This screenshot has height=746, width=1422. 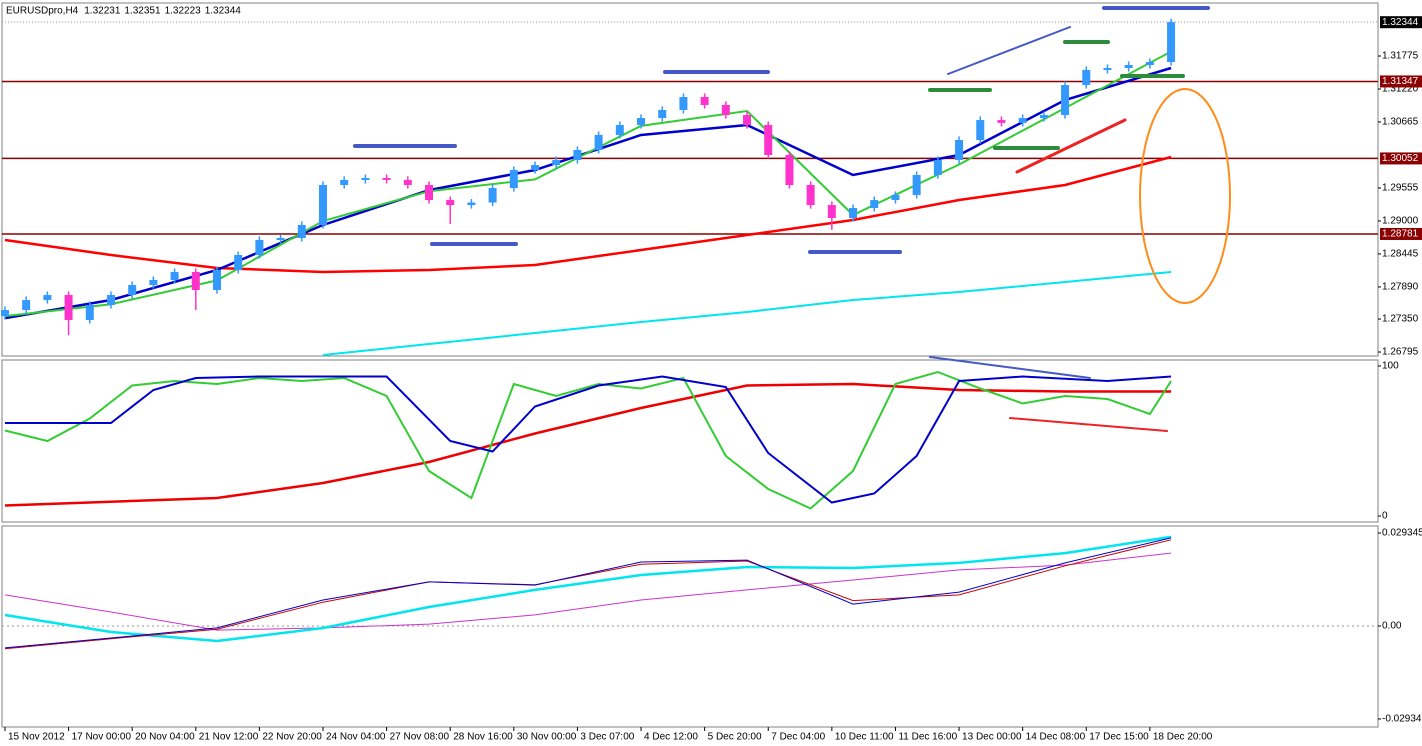 I want to click on level-label: 1.31347, so click(x=1400, y=81).